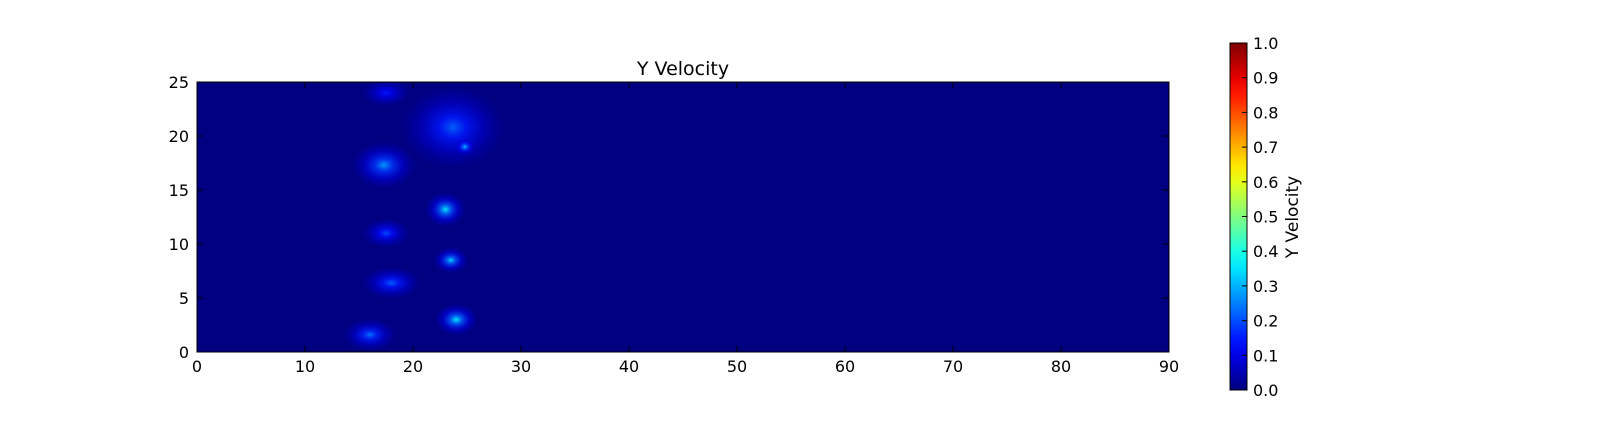 The image size is (1600, 443). I want to click on colorbar-tick-label: 0.5, so click(1265, 217).